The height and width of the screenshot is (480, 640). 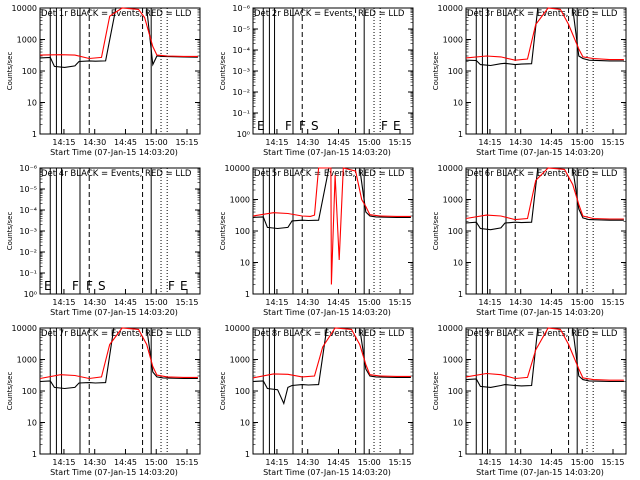 I want to click on y-tick-label: 10⁻³, so click(x=241, y=71).